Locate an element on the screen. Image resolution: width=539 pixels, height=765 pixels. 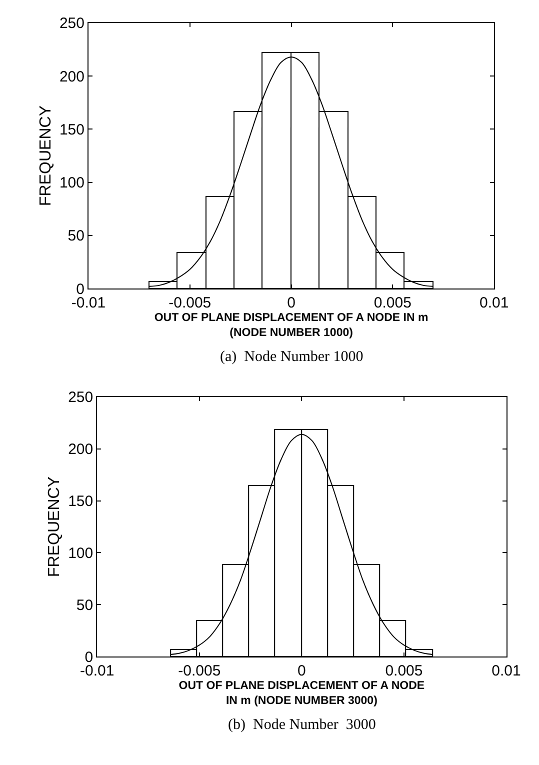
x-axis-title: OUT OF PLANE DISPLACEMENT OF A NODE IN m (NODE NUMBER 3000) is located at coordinates (301, 694).